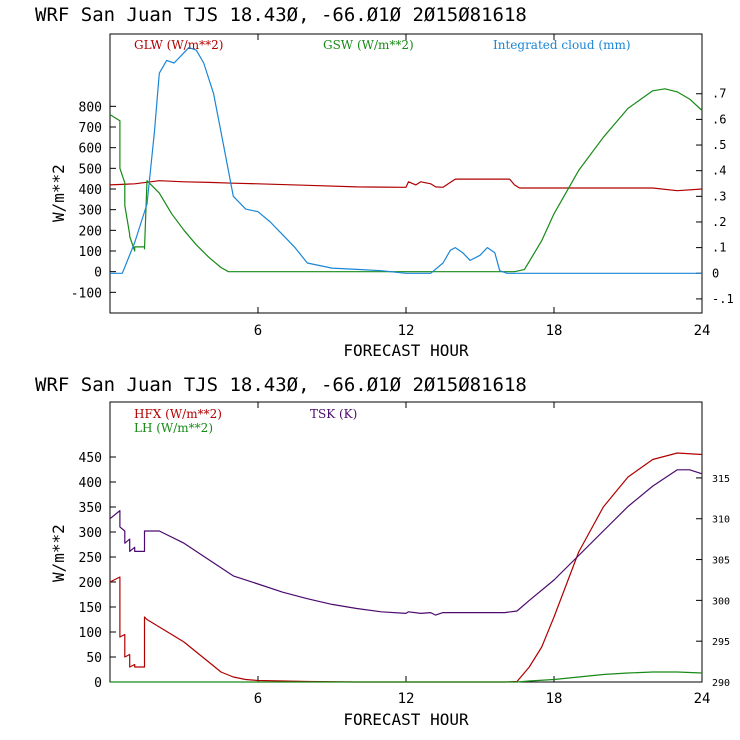 The width and height of the screenshot is (740, 740). What do you see at coordinates (58, 193) in the screenshot?
I see `top-y-axis-label: W/m**2` at bounding box center [58, 193].